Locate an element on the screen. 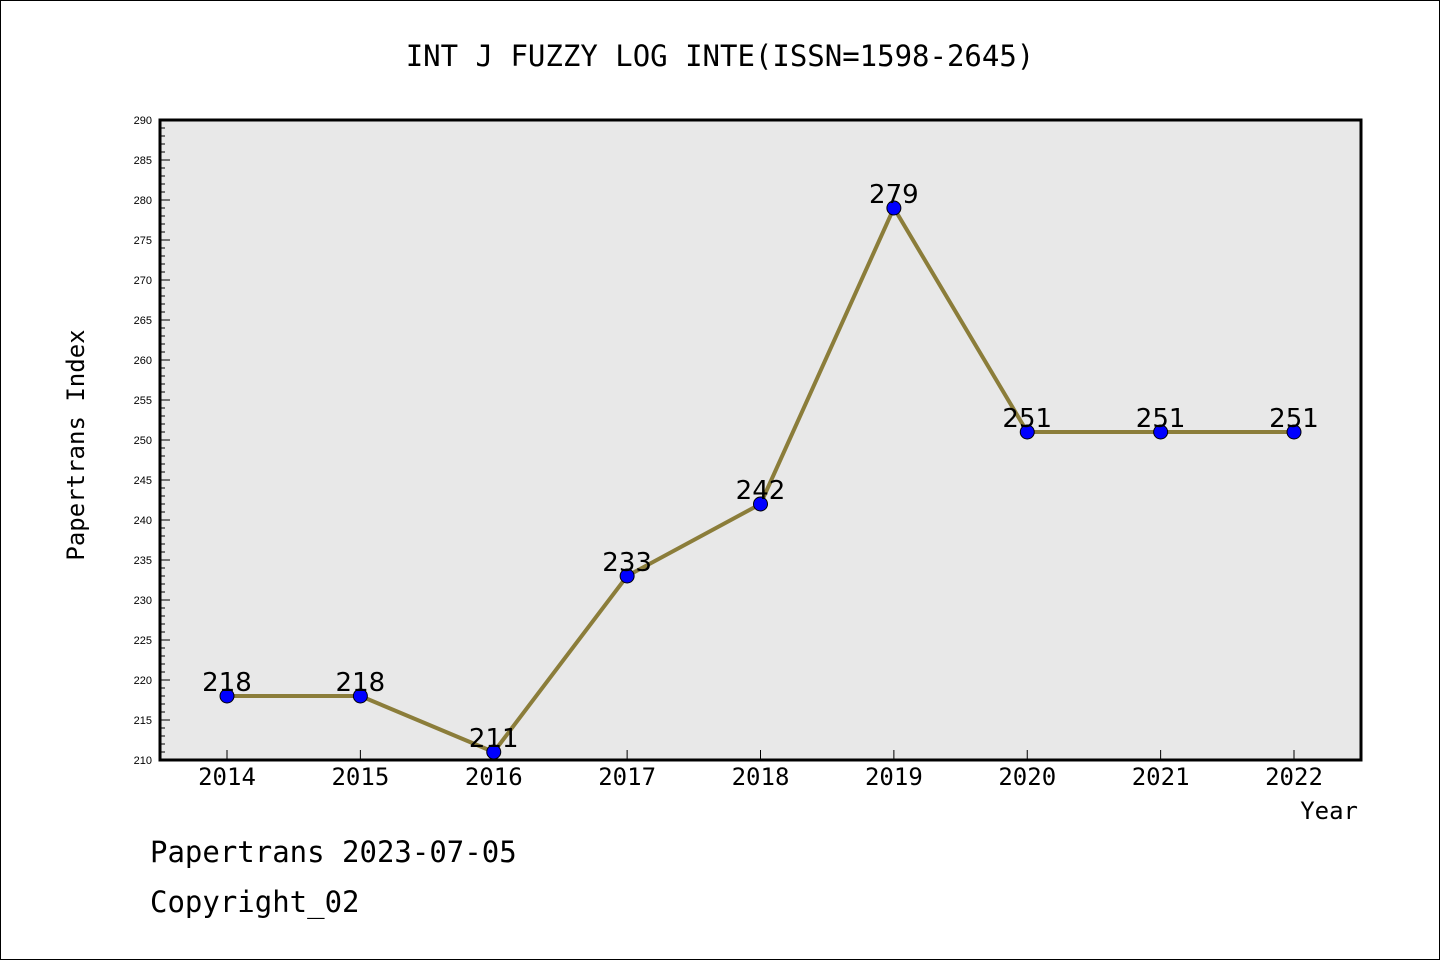  y-tick-label: 220 is located at coordinates (143, 681).